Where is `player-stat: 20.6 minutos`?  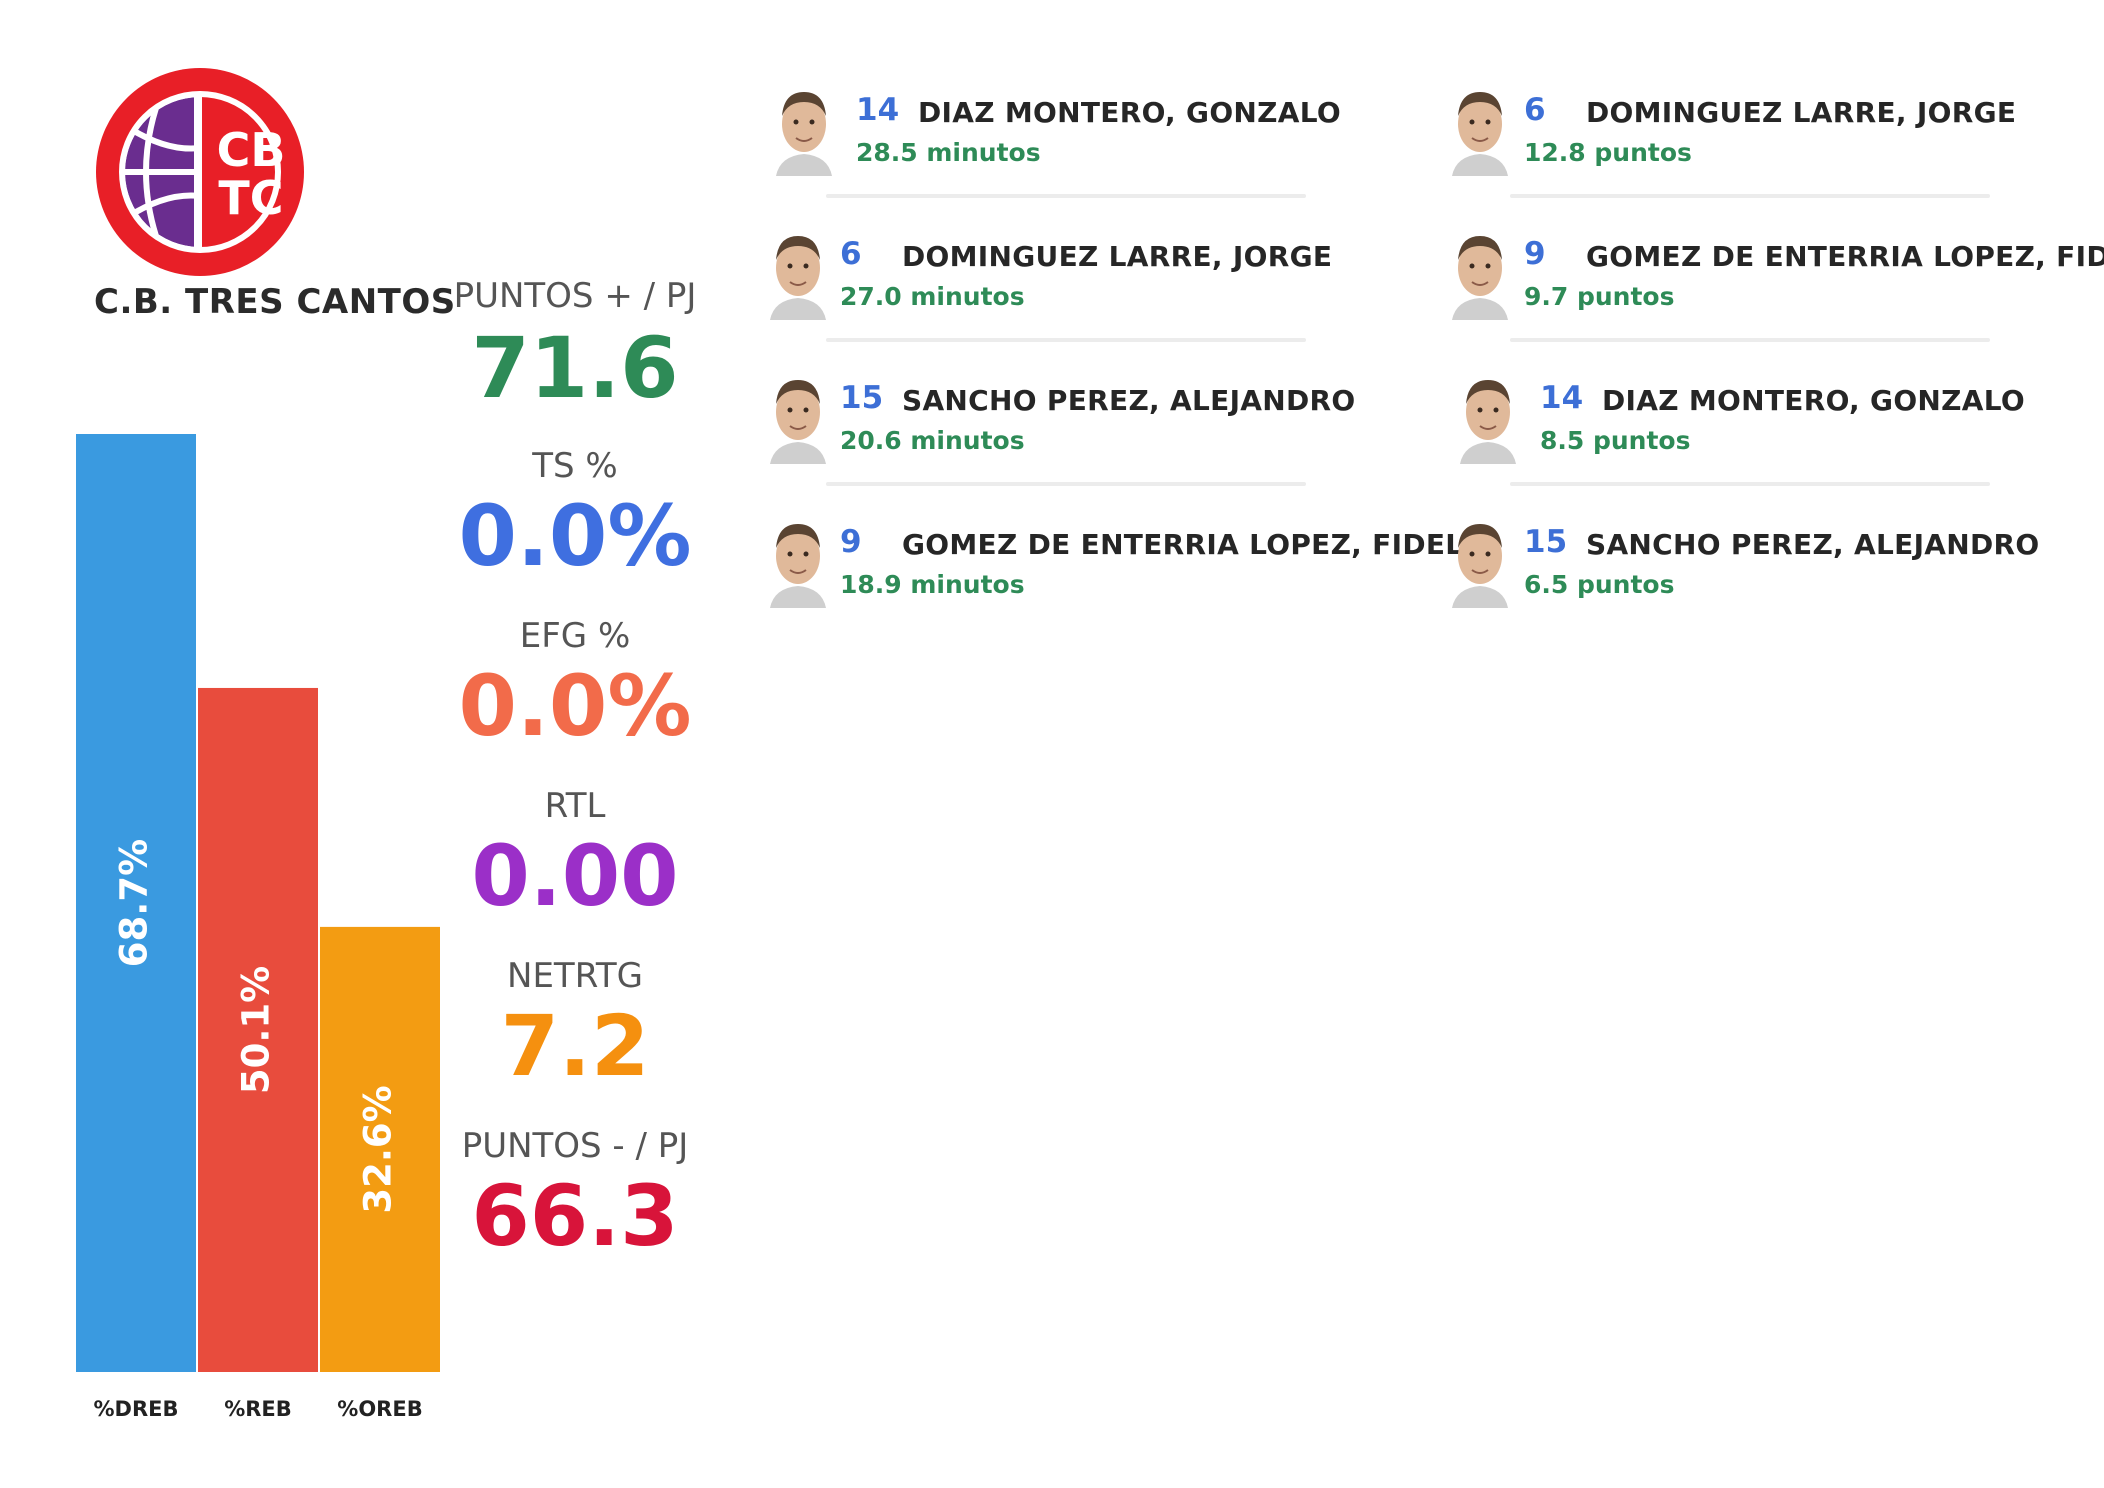
player-stat: 20.6 minutos is located at coordinates (932, 440).